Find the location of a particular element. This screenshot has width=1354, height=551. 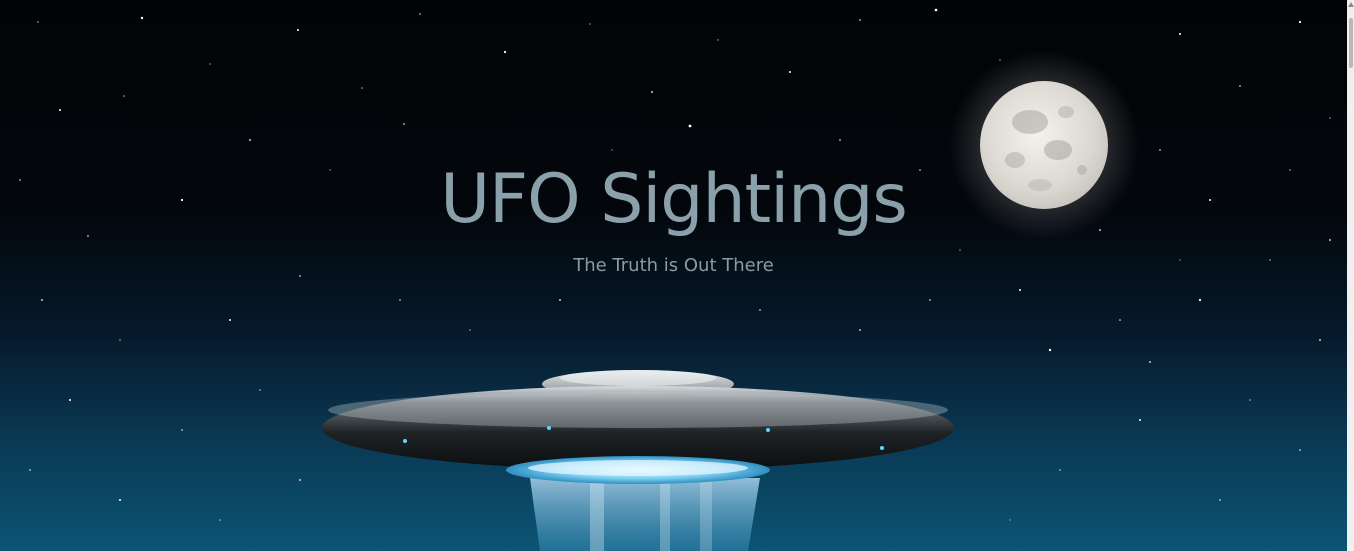

scroll-up-arrow-icon is located at coordinates (1351, 4).